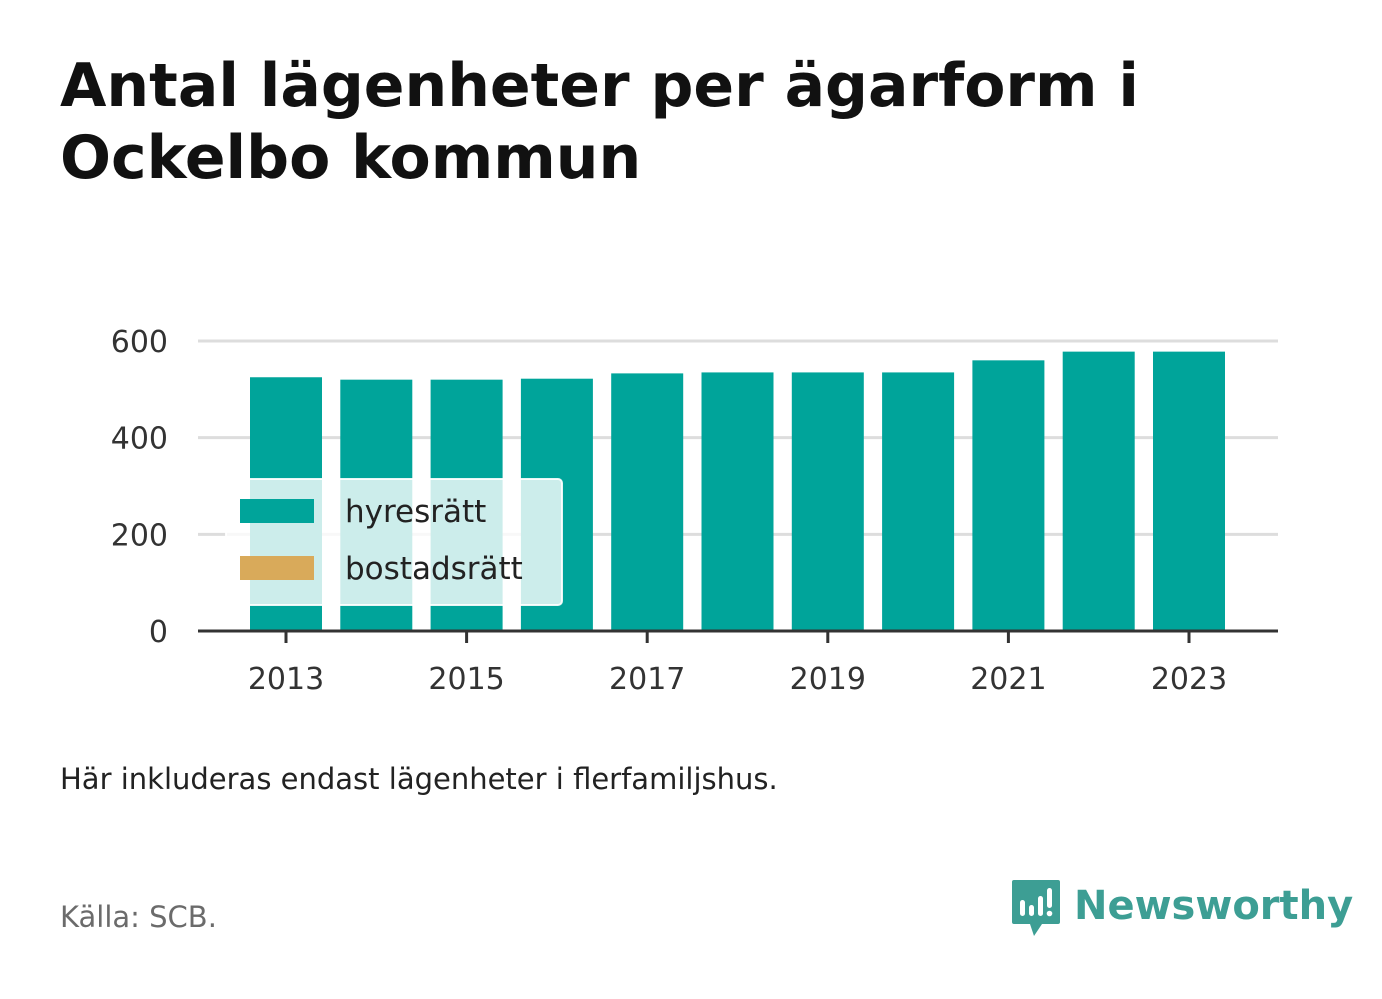  I want to click on bar-hyresrätt-2017, so click(647, 502).